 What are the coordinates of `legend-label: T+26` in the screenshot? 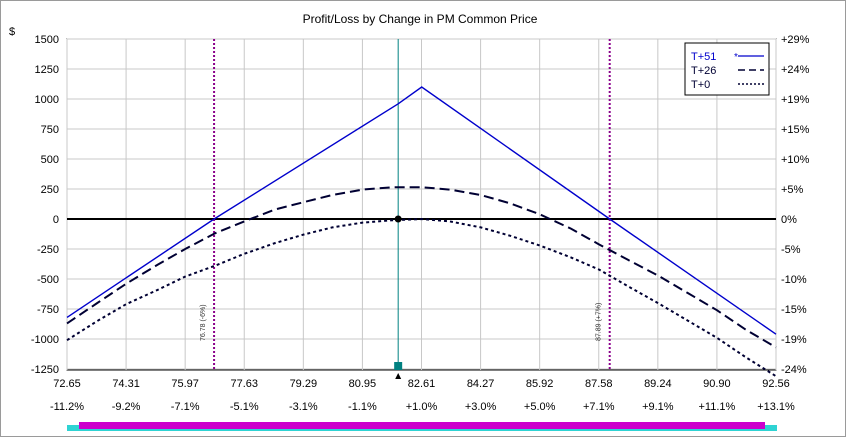 It's located at (703, 71).